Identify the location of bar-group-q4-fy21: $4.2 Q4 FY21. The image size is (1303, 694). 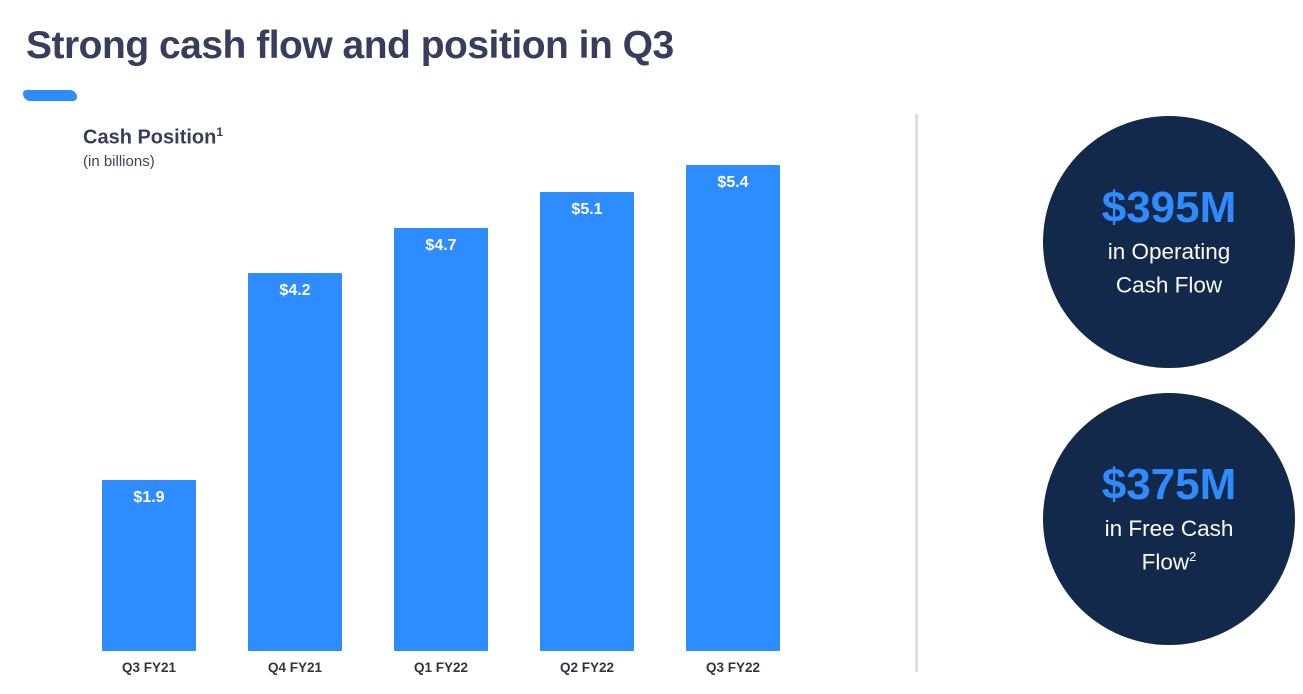
(295, 474).